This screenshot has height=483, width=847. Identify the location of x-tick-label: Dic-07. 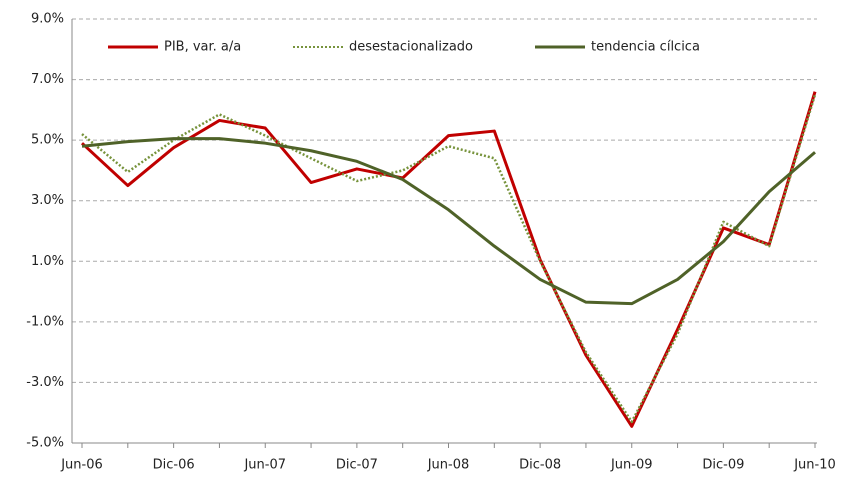
(357, 465).